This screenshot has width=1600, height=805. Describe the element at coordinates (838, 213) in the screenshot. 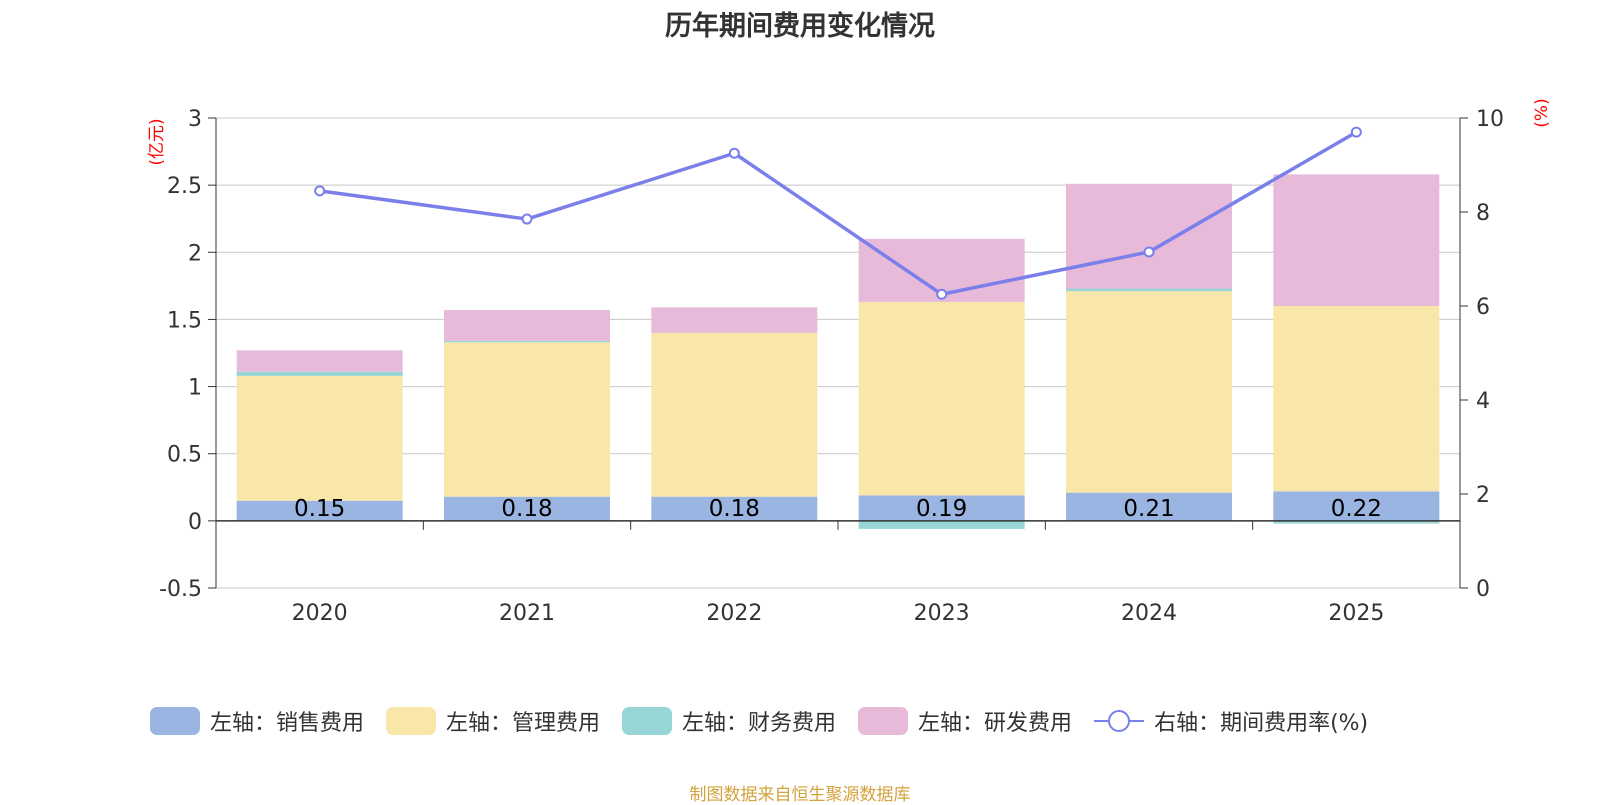

I see `expense-rate-line` at that location.